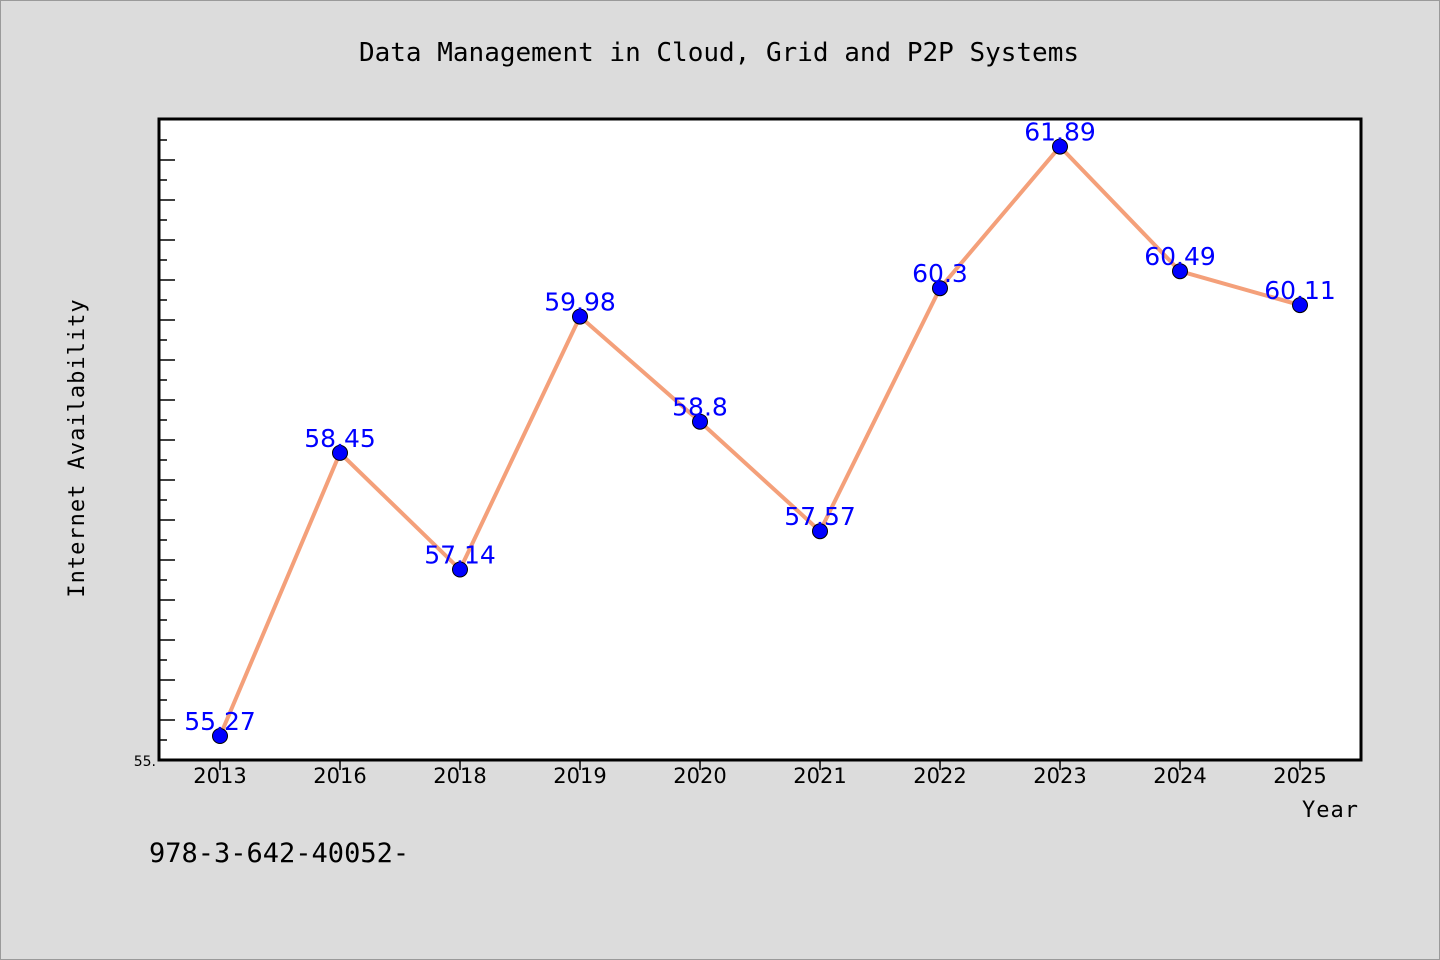  What do you see at coordinates (1300, 290) in the screenshot?
I see `data-label: 60.11` at bounding box center [1300, 290].